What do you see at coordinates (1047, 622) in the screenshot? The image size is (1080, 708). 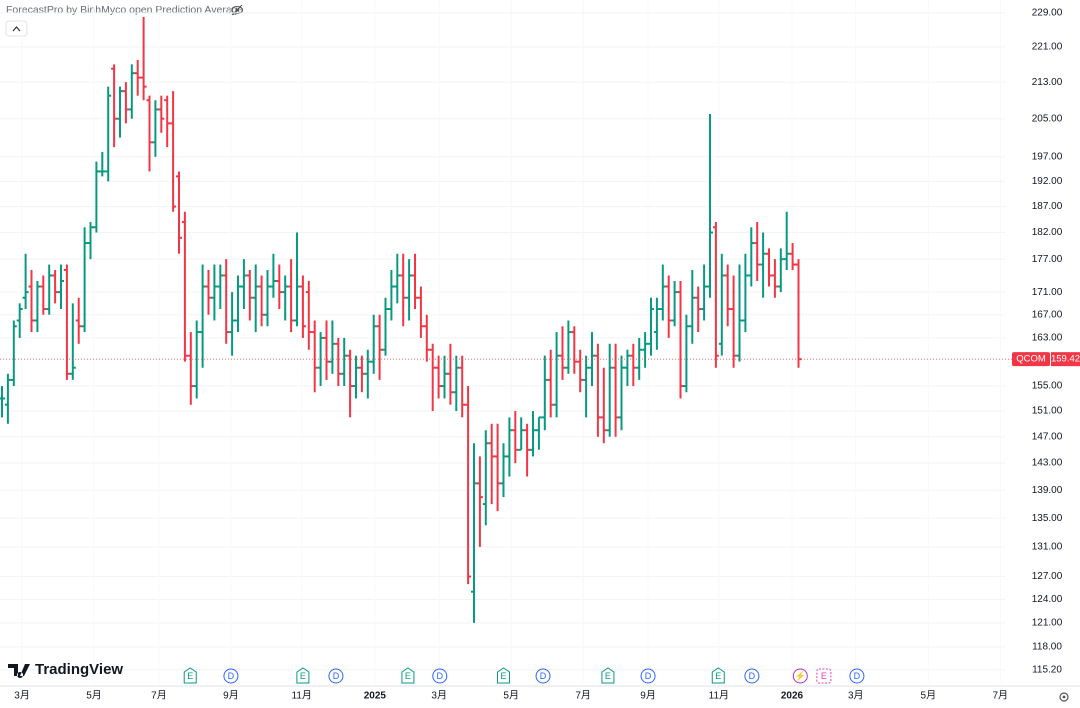 I see `y-tick-label: 121.00` at bounding box center [1047, 622].